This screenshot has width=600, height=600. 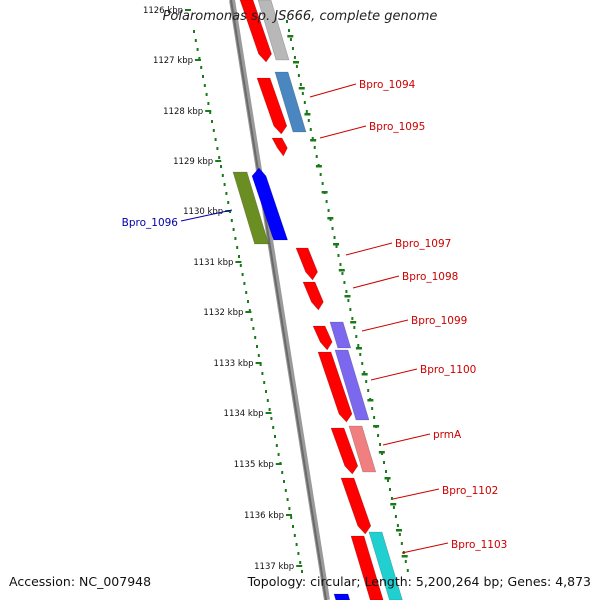 What do you see at coordinates (273, 30) in the screenshot?
I see `gene-grey` at bounding box center [273, 30].